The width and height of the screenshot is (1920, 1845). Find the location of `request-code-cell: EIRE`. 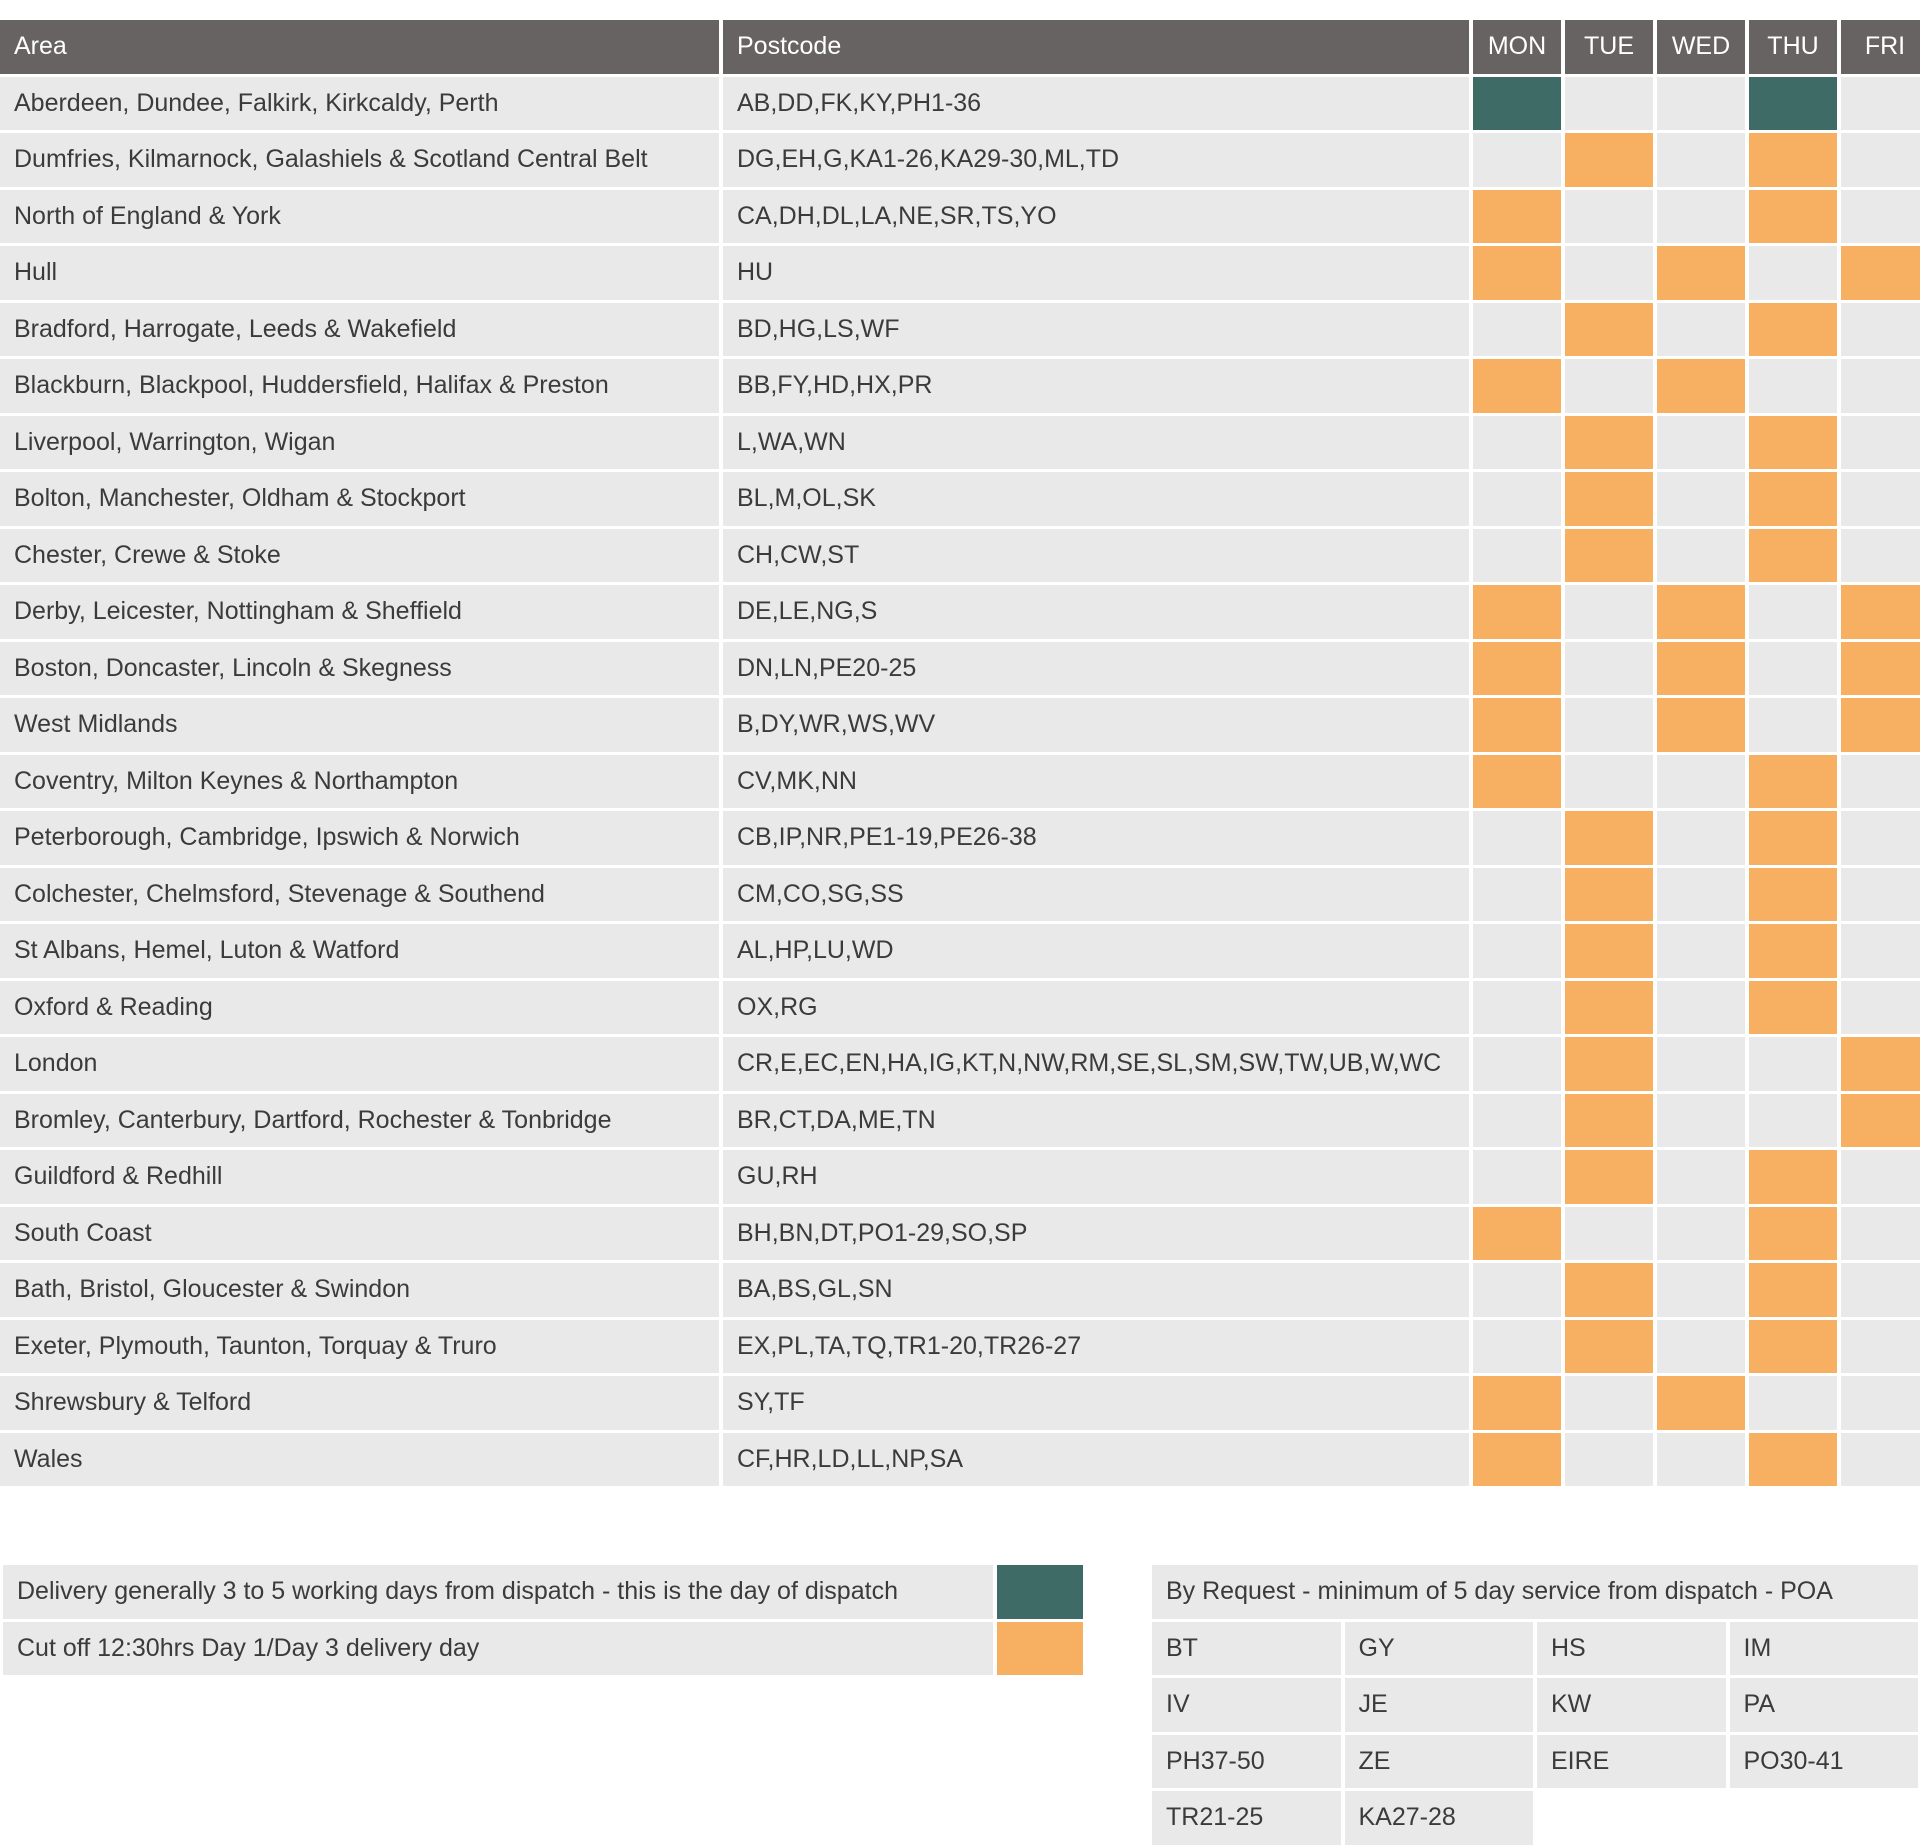

request-code-cell: EIRE is located at coordinates (1631, 1761).